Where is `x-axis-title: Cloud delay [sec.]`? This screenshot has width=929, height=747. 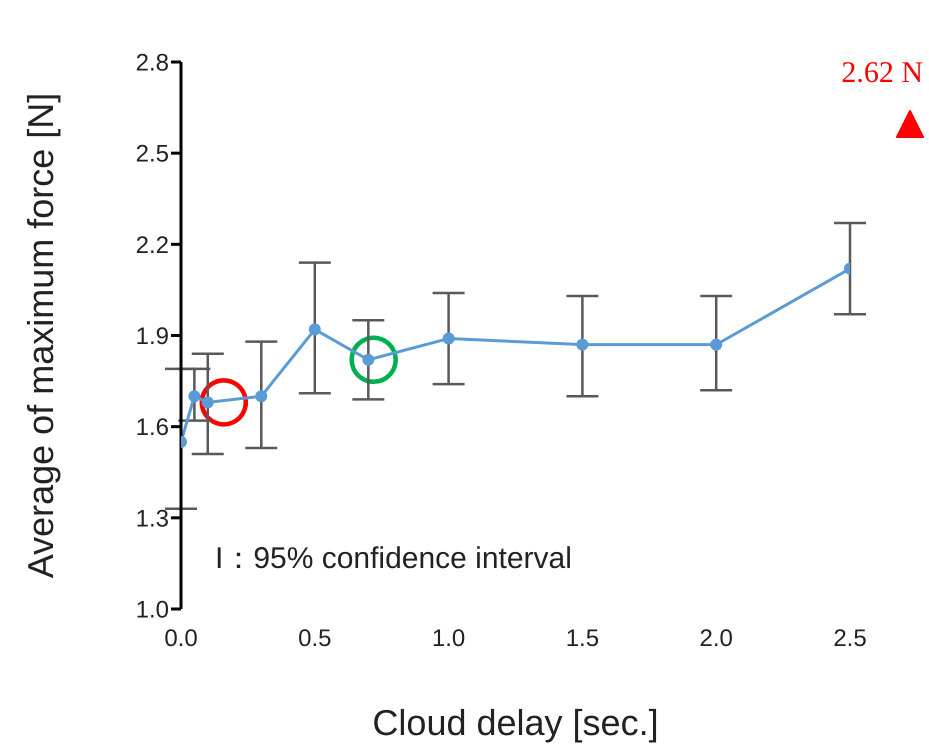
x-axis-title: Cloud delay [sec.] is located at coordinates (515, 722).